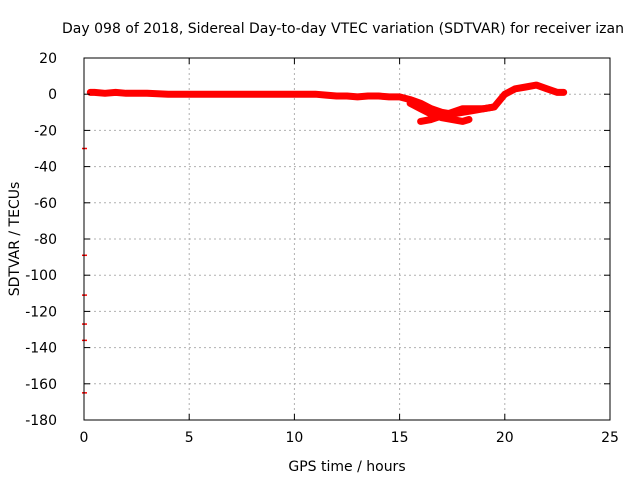  What do you see at coordinates (15, 239) in the screenshot?
I see `y-axis-label: SDTVAR / TECUs` at bounding box center [15, 239].